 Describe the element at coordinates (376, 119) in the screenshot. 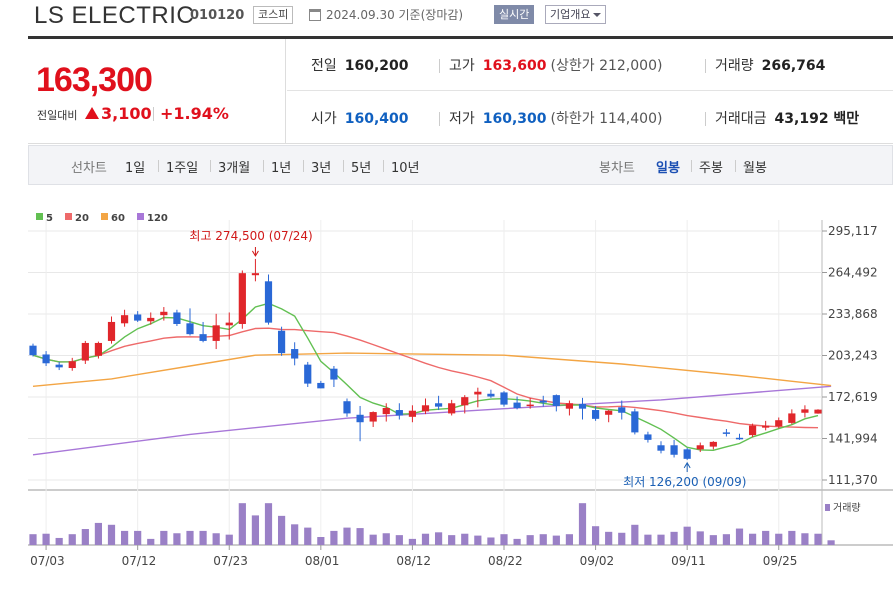

I see `open-value: 160,400` at that location.